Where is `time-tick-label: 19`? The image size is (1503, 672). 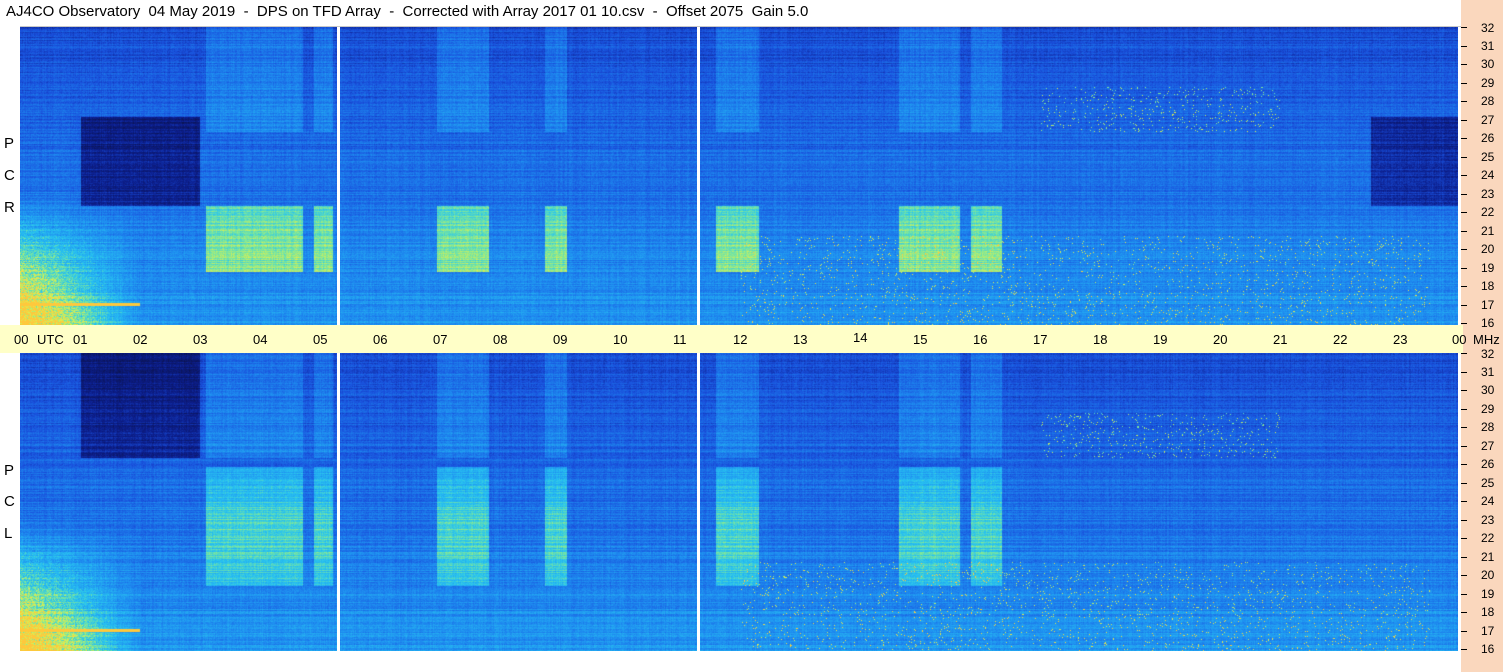 time-tick-label: 19 is located at coordinates (1160, 339).